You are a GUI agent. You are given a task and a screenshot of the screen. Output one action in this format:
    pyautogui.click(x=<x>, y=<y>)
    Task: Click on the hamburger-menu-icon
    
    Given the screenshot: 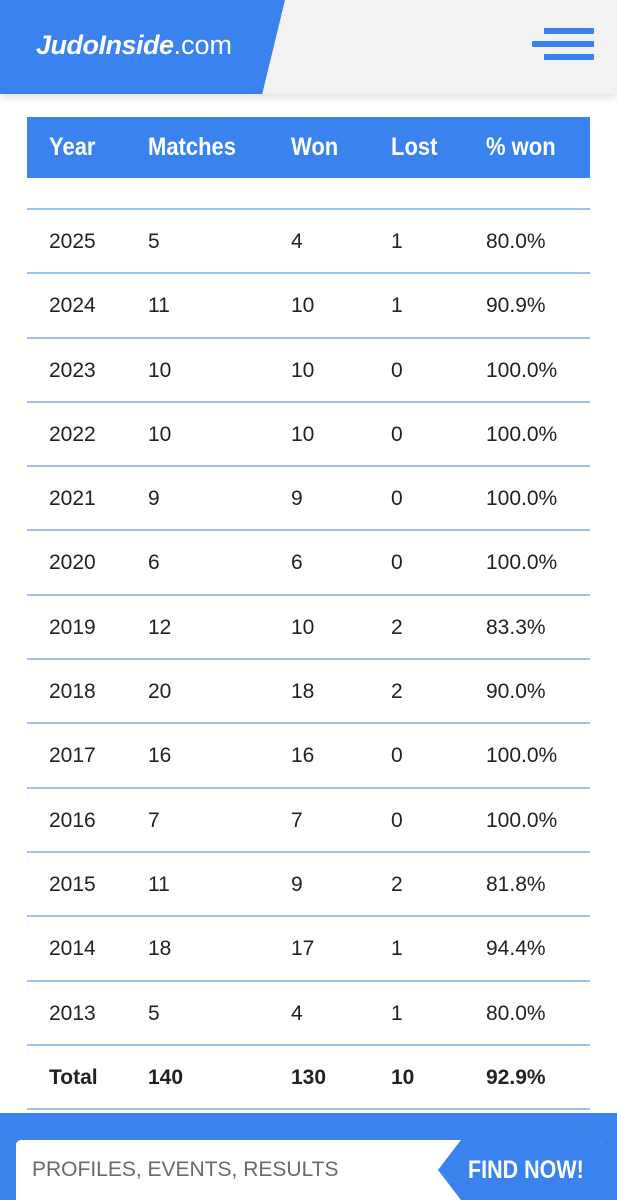 What is the action you would take?
    pyautogui.click(x=563, y=45)
    